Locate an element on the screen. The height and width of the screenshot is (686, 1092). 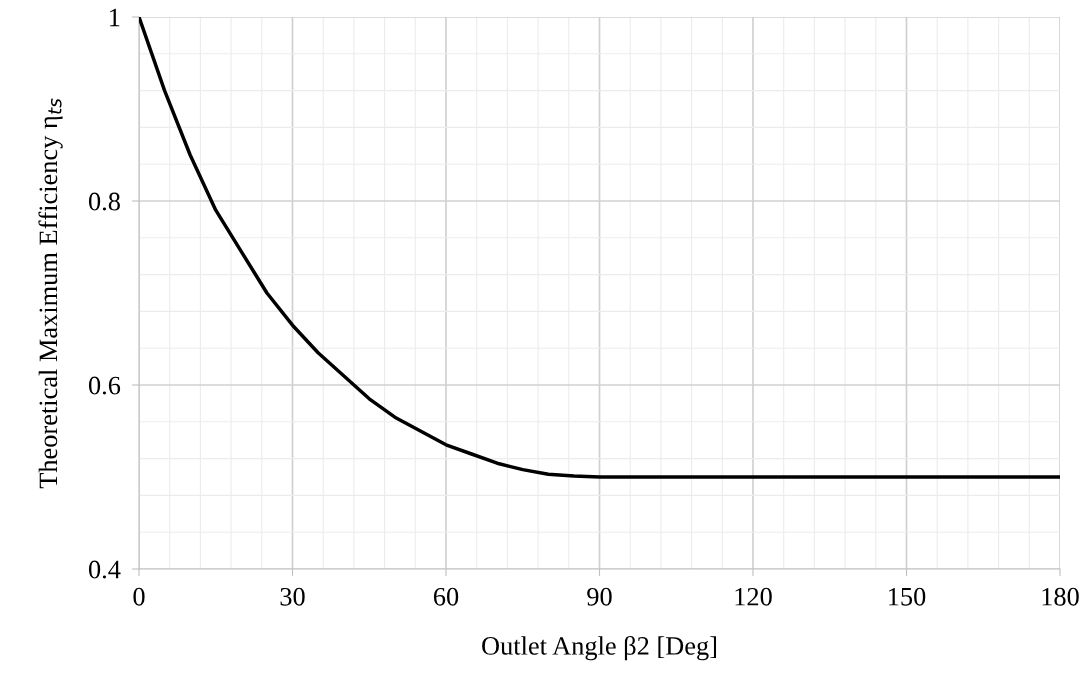
y-tick-label: 0.4 is located at coordinates (104, 569).